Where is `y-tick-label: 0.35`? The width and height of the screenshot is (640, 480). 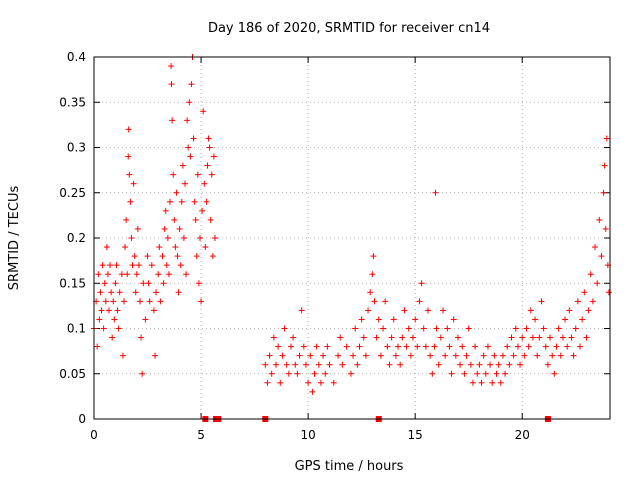 y-tick-label: 0.35 is located at coordinates (72, 102).